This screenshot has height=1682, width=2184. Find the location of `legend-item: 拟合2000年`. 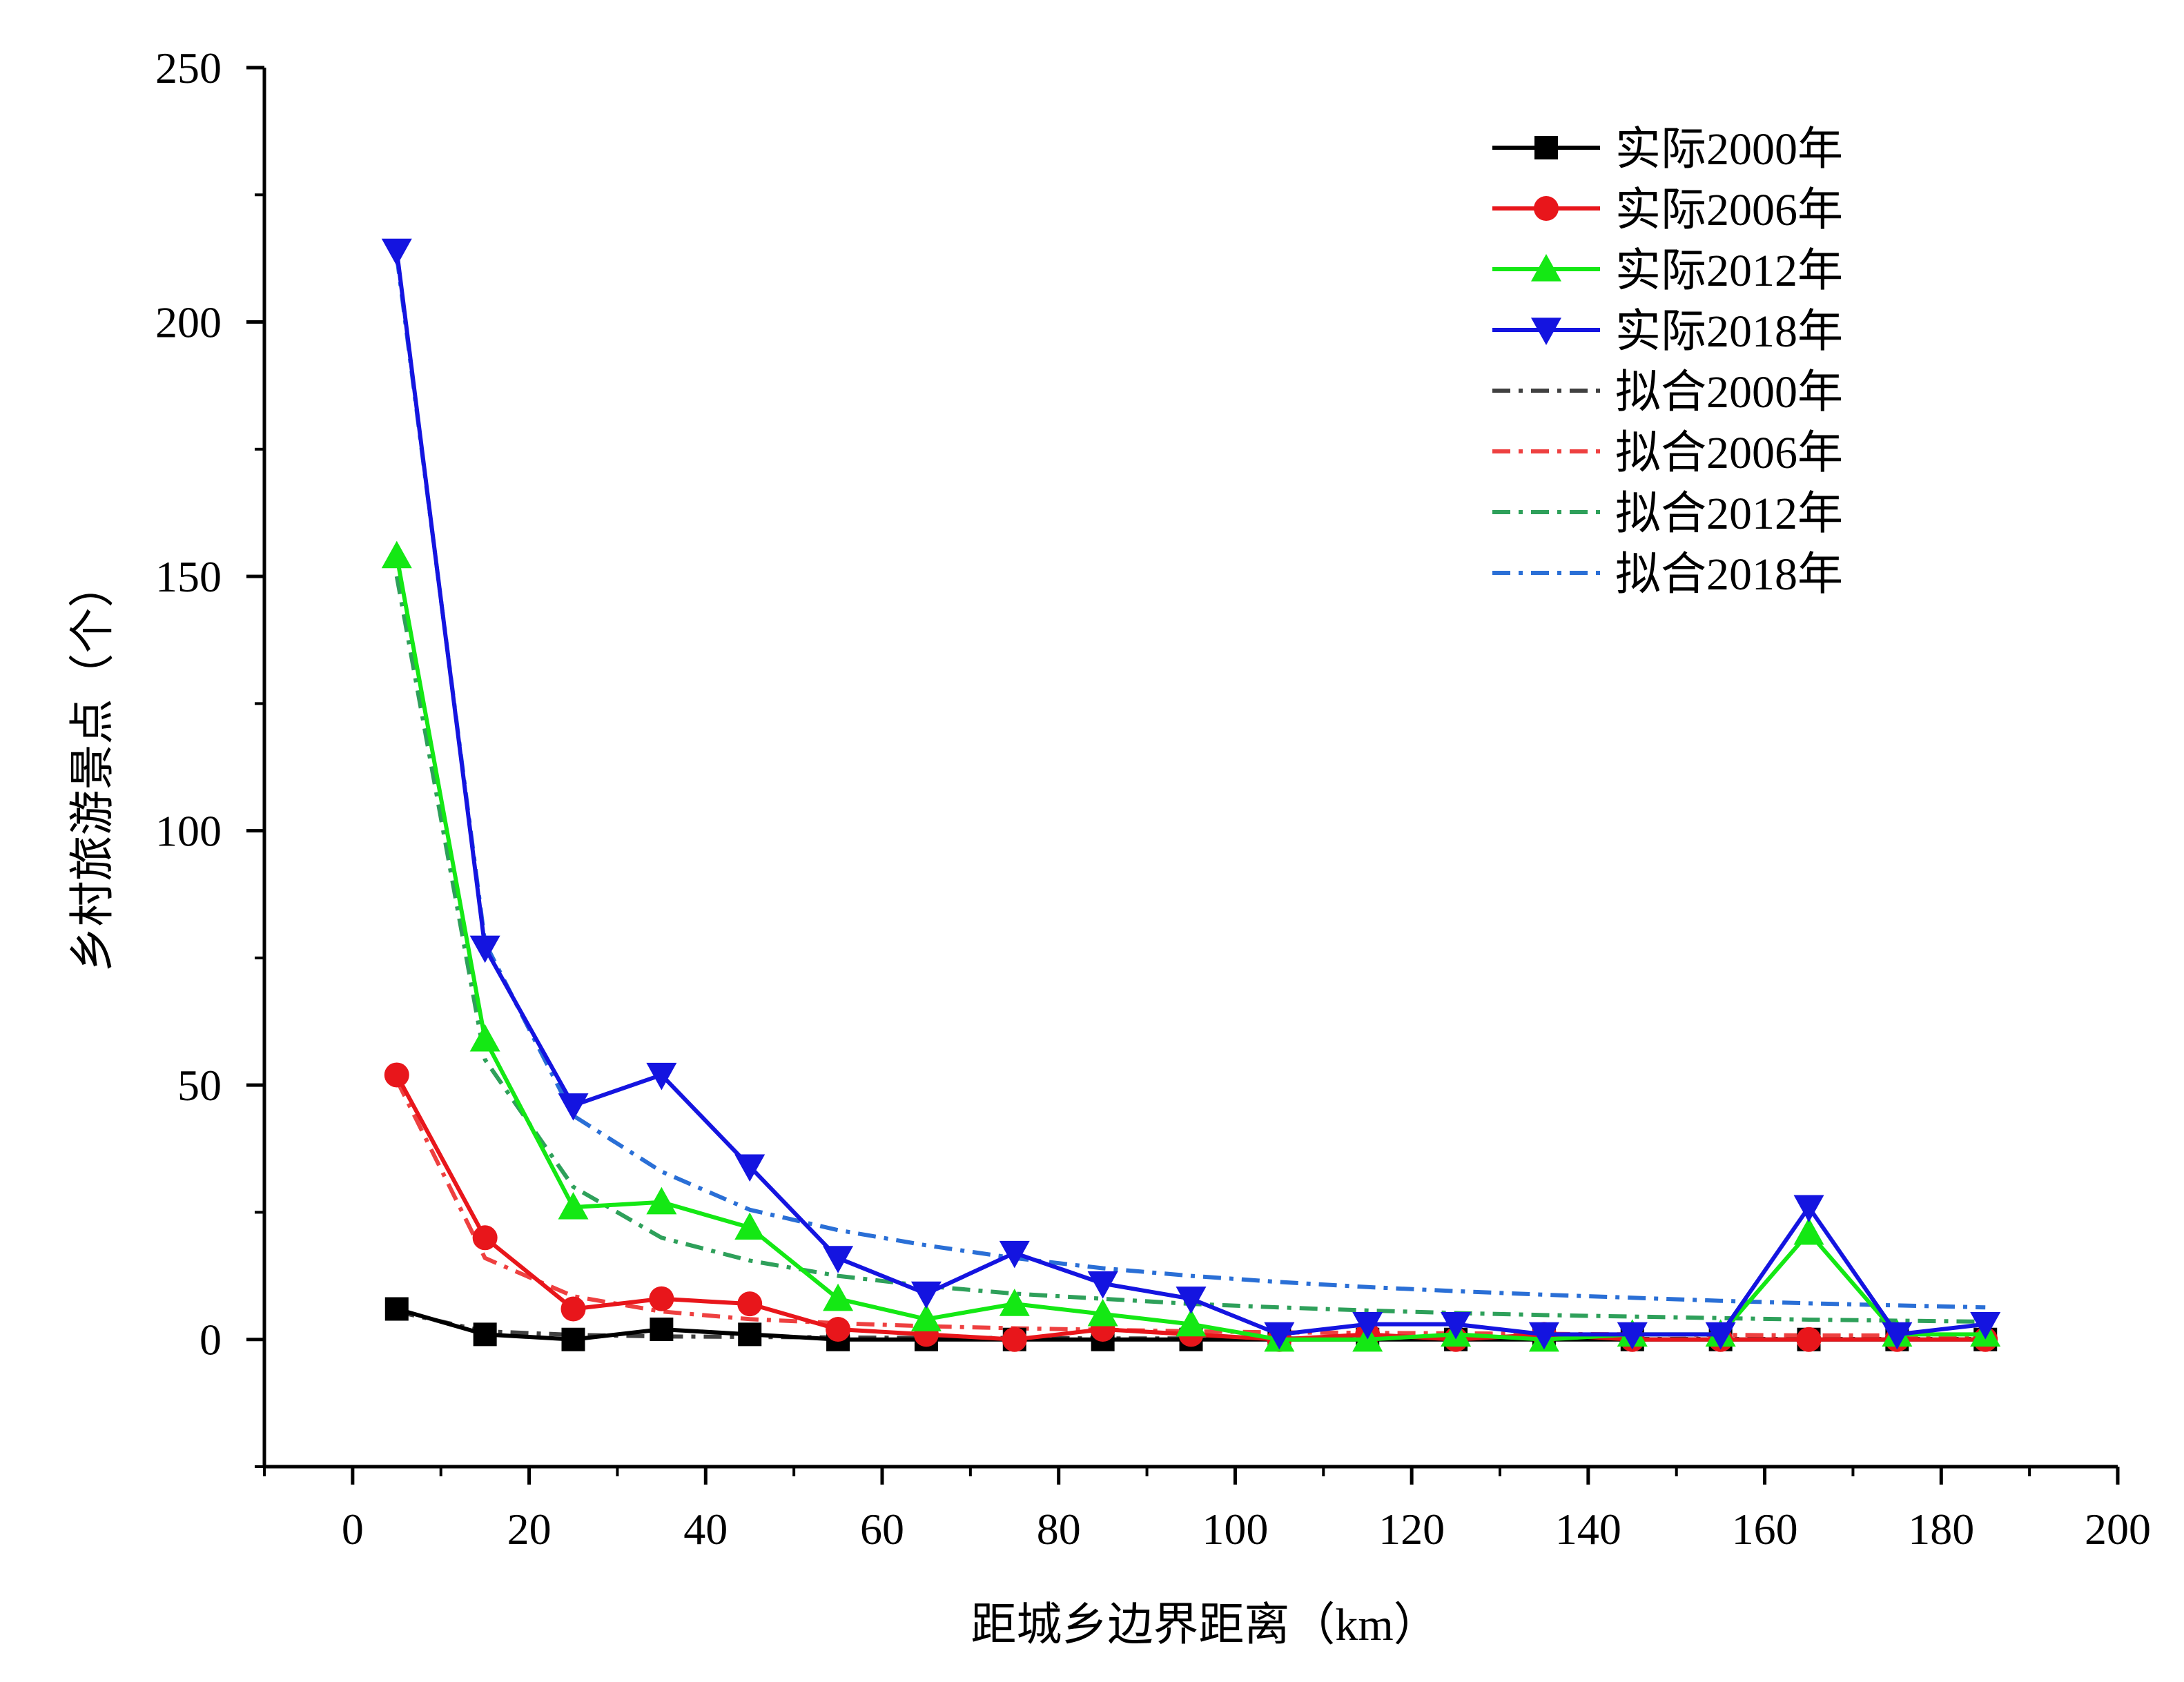

legend-item: 拟合2000年 is located at coordinates (1667, 392).